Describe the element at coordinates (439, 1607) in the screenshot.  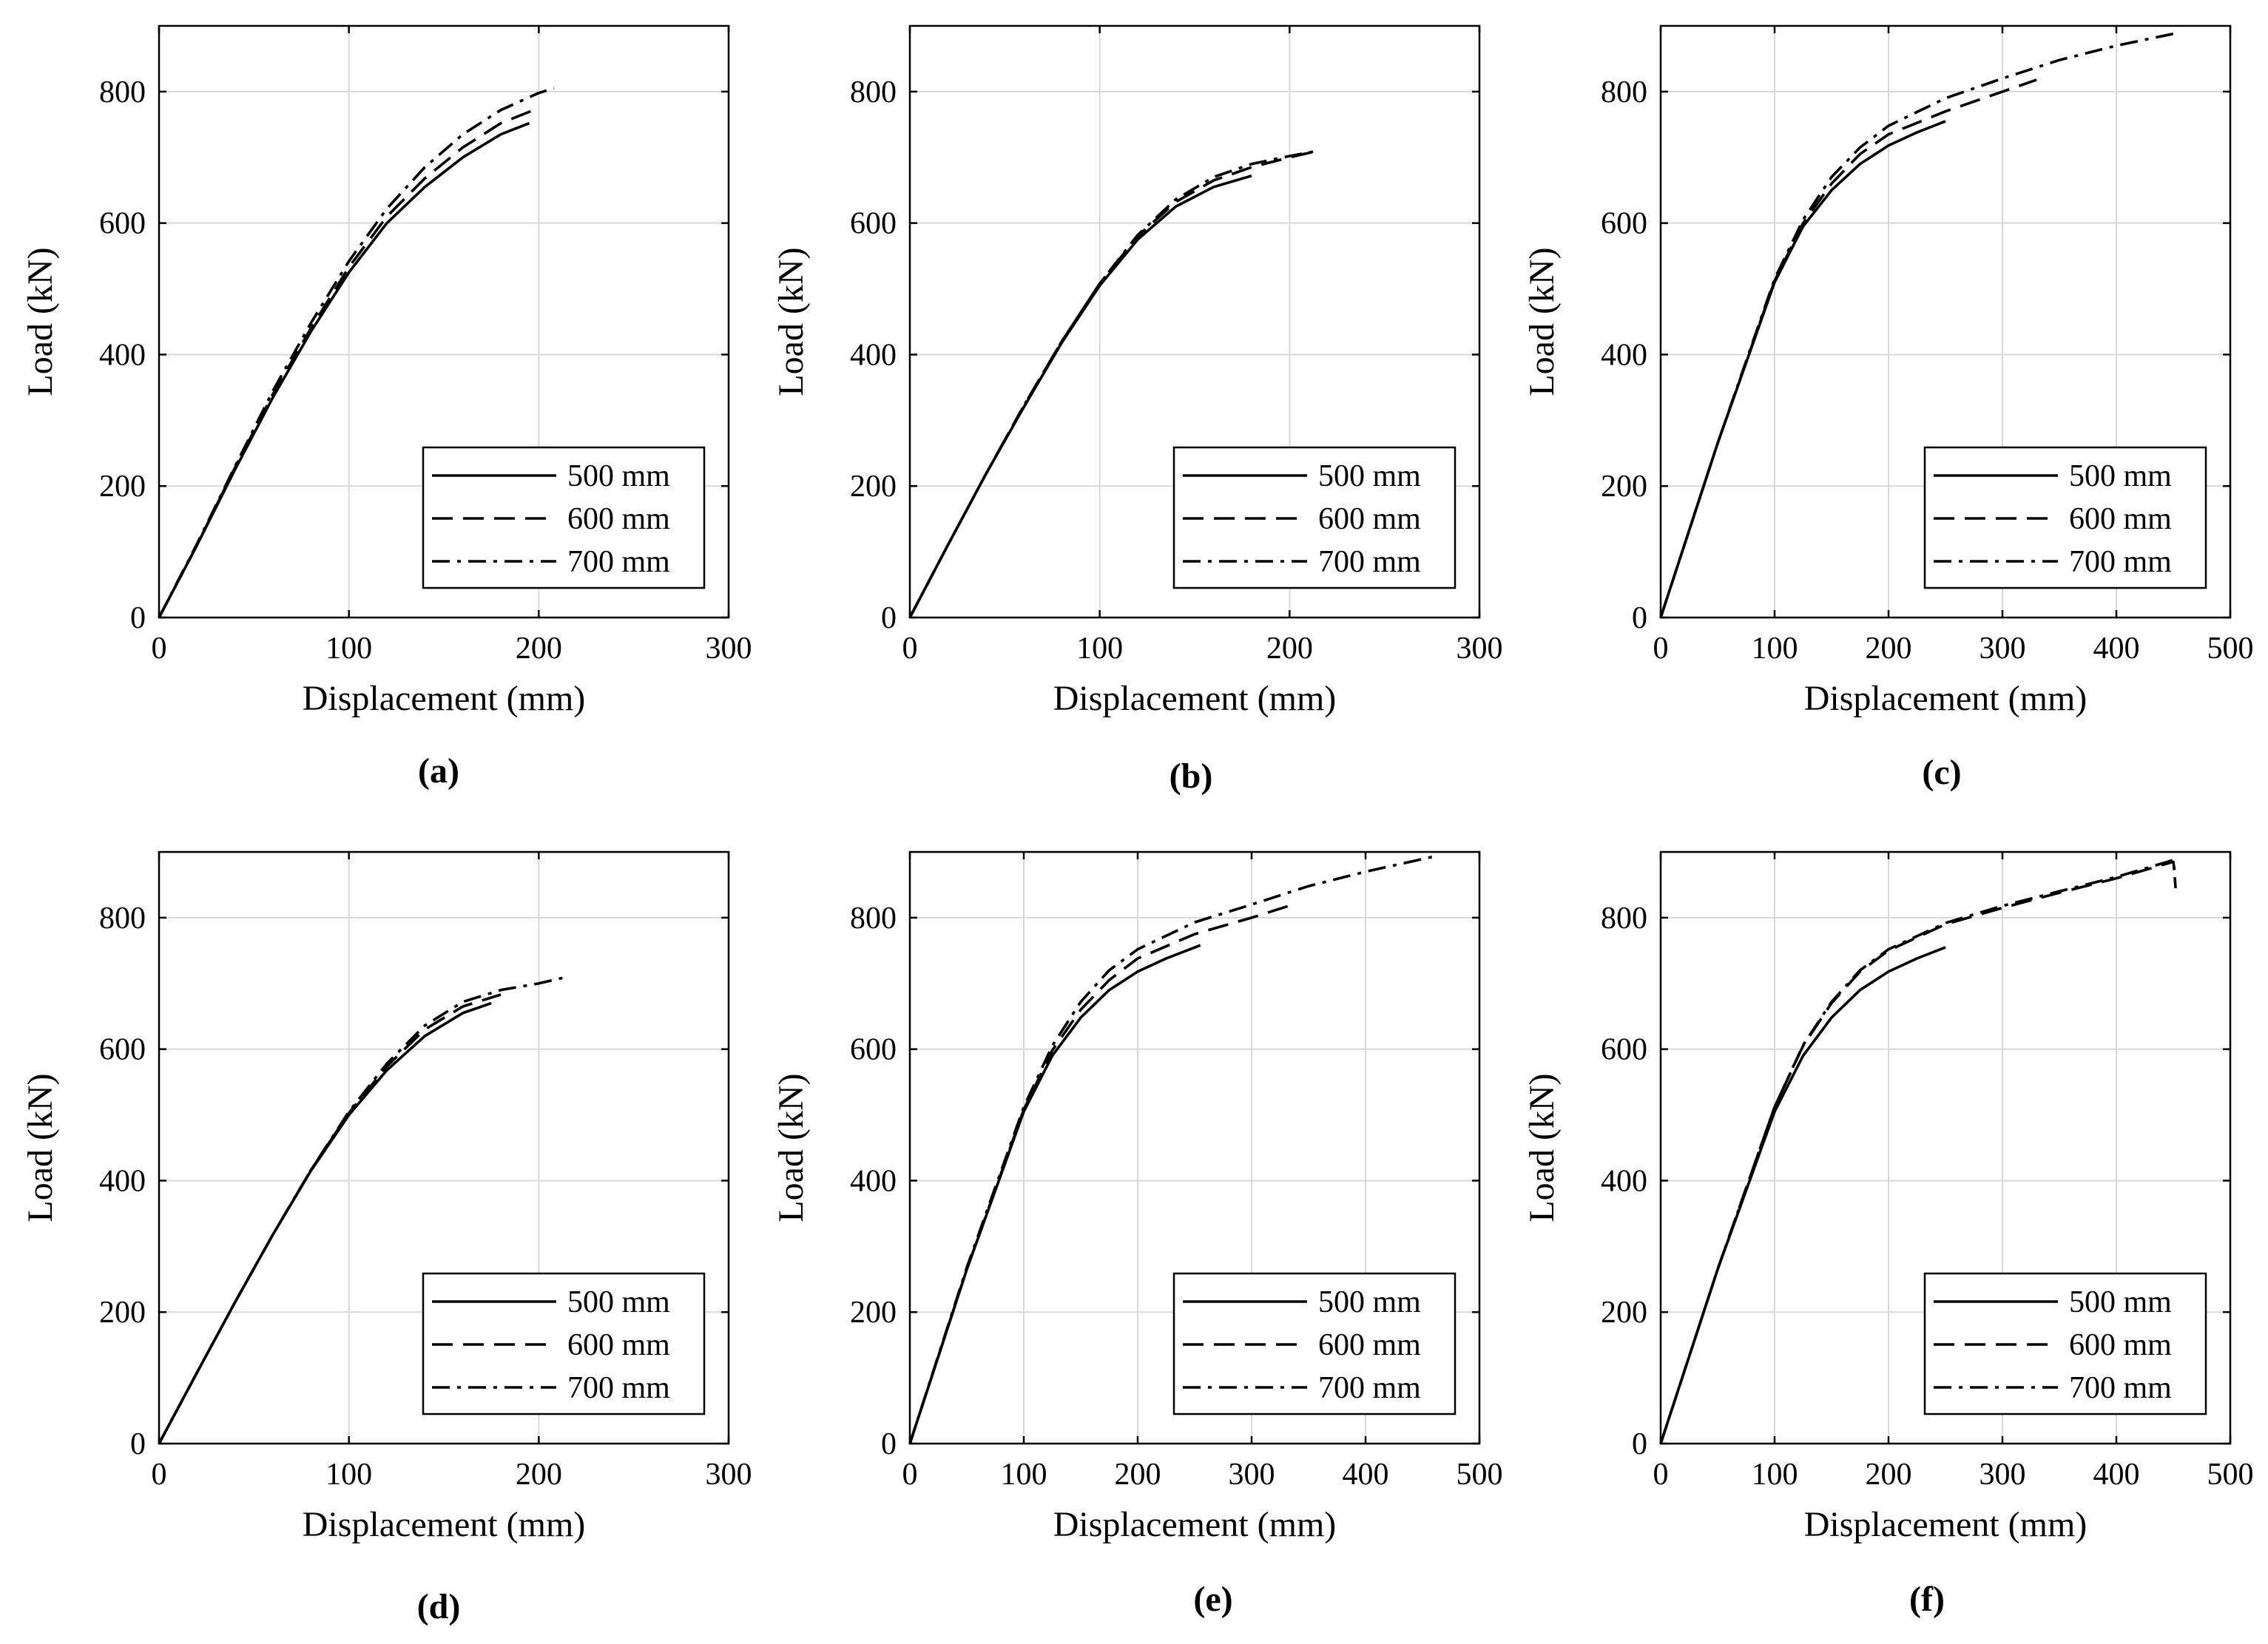
I see `panel-label: (d)` at that location.